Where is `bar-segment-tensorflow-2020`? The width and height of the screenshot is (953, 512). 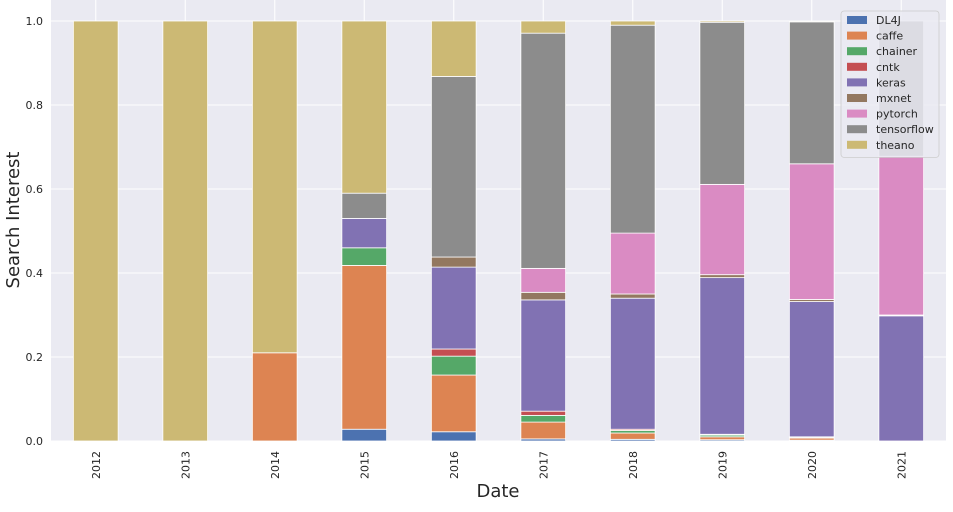 bar-segment-tensorflow-2020 is located at coordinates (811, 93).